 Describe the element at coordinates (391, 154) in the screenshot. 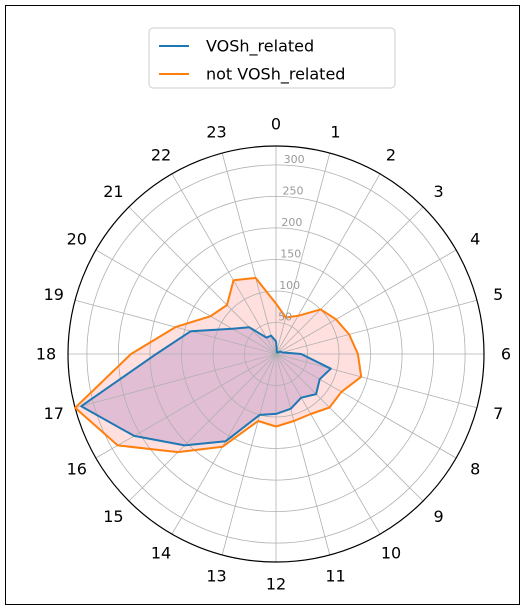

I see `angle-tick-label: 2` at that location.